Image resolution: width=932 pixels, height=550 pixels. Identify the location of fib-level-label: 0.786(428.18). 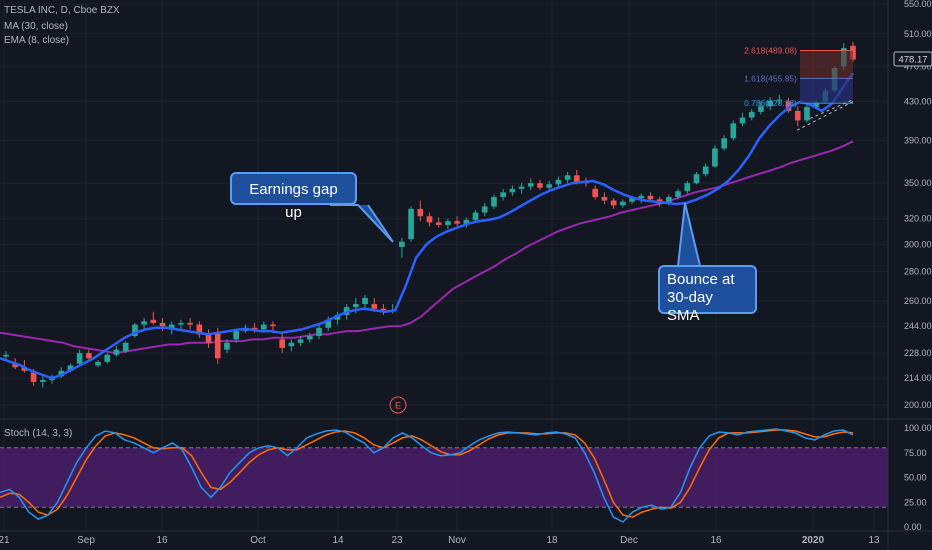
(770, 103).